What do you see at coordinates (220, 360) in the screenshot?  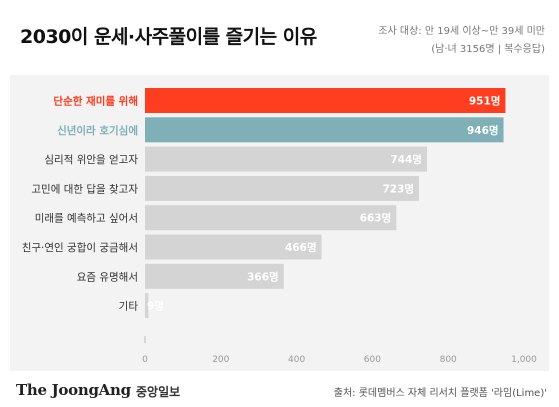 I see `x-tick-label-1: 200` at bounding box center [220, 360].